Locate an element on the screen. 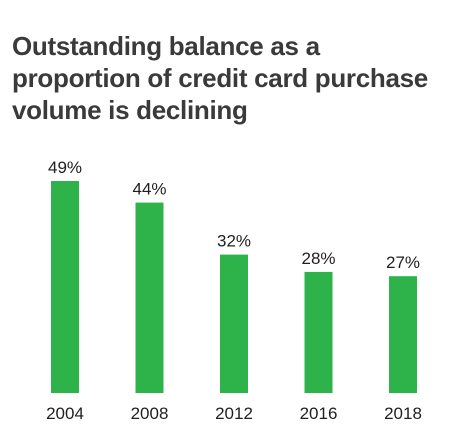  x-tick-label-2004: 2004 is located at coordinates (65, 413).